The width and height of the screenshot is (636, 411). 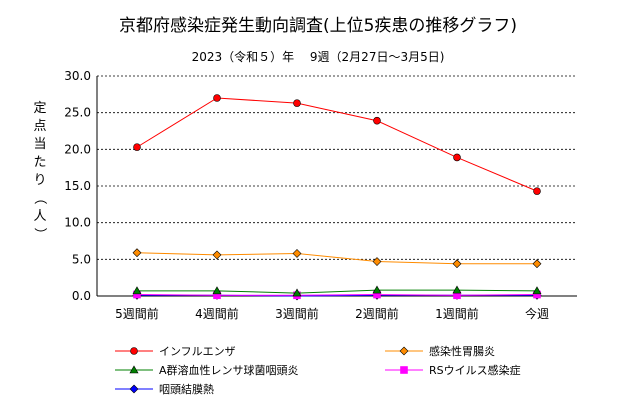 I want to click on y-axis-label-char: た, so click(x=39, y=162).